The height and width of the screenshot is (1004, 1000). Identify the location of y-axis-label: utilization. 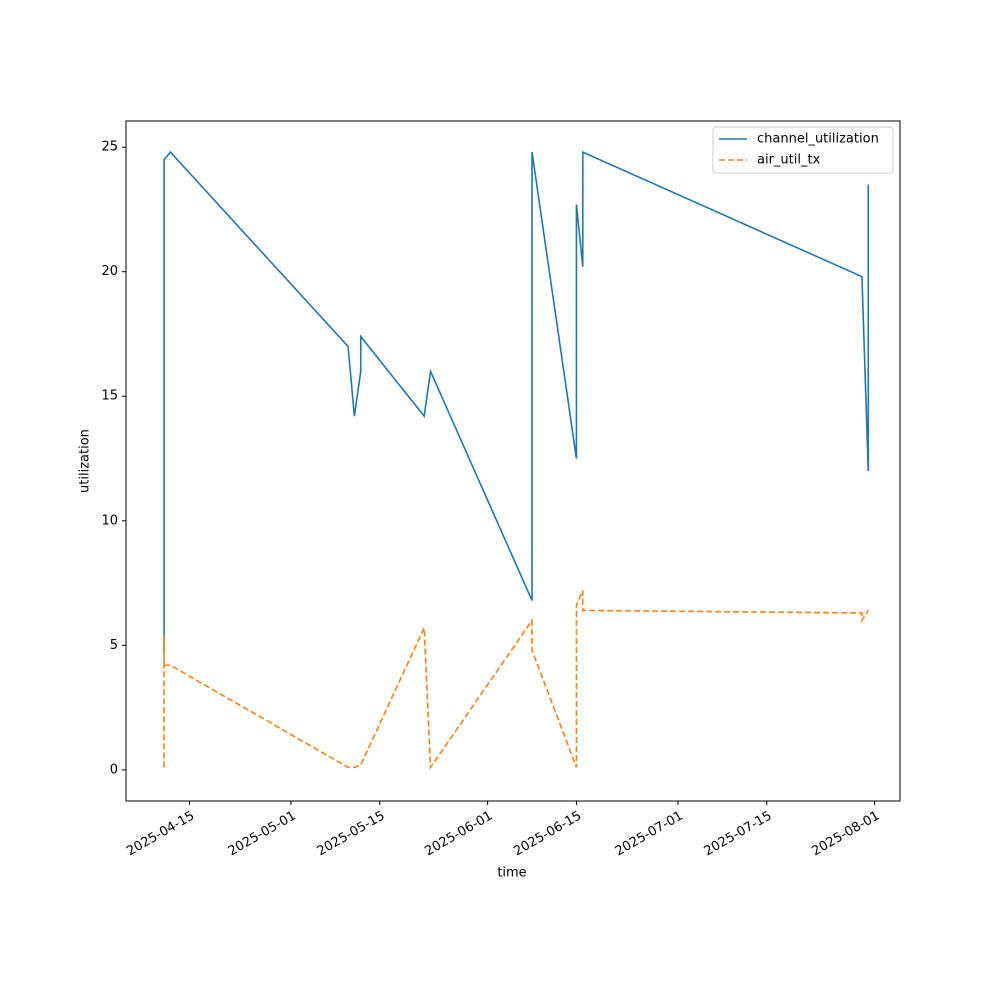
(85, 461).